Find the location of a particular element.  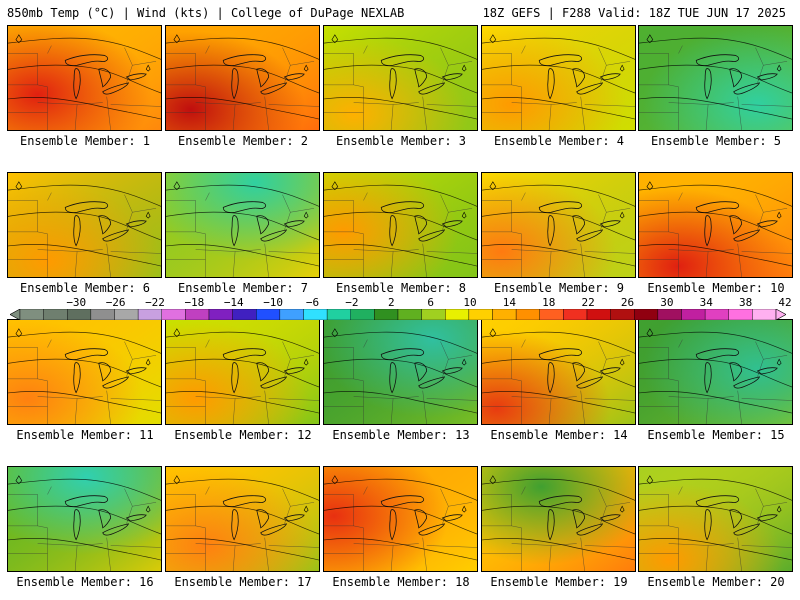

ensemble-member-label: Ensemble Member: 10 is located at coordinates (716, 288).